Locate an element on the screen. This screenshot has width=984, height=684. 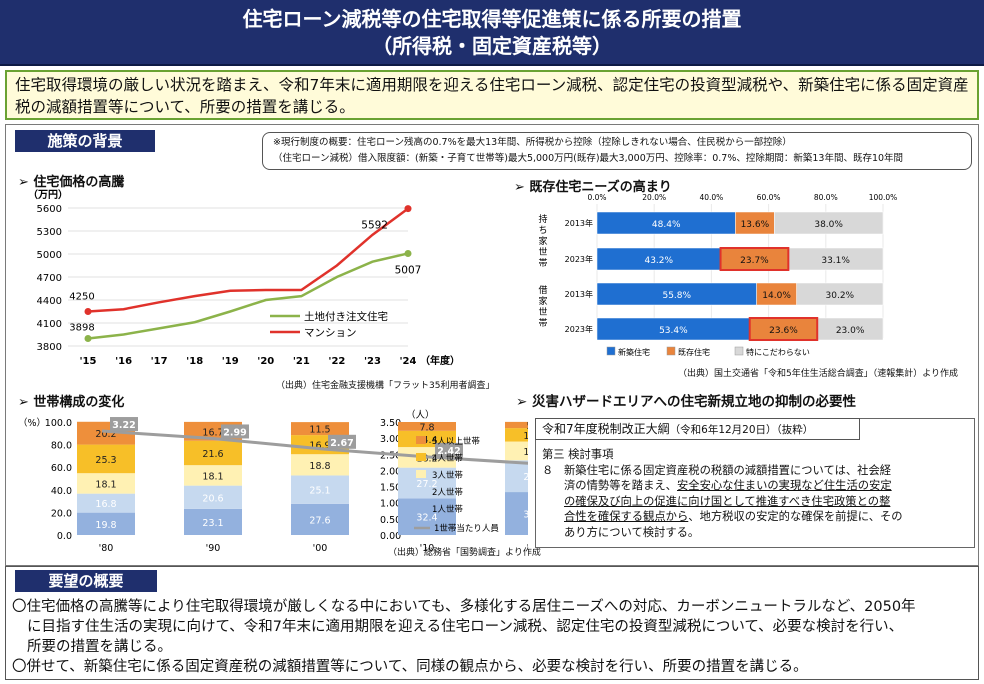
stack-value-label: 27.6 is located at coordinates (319, 520).